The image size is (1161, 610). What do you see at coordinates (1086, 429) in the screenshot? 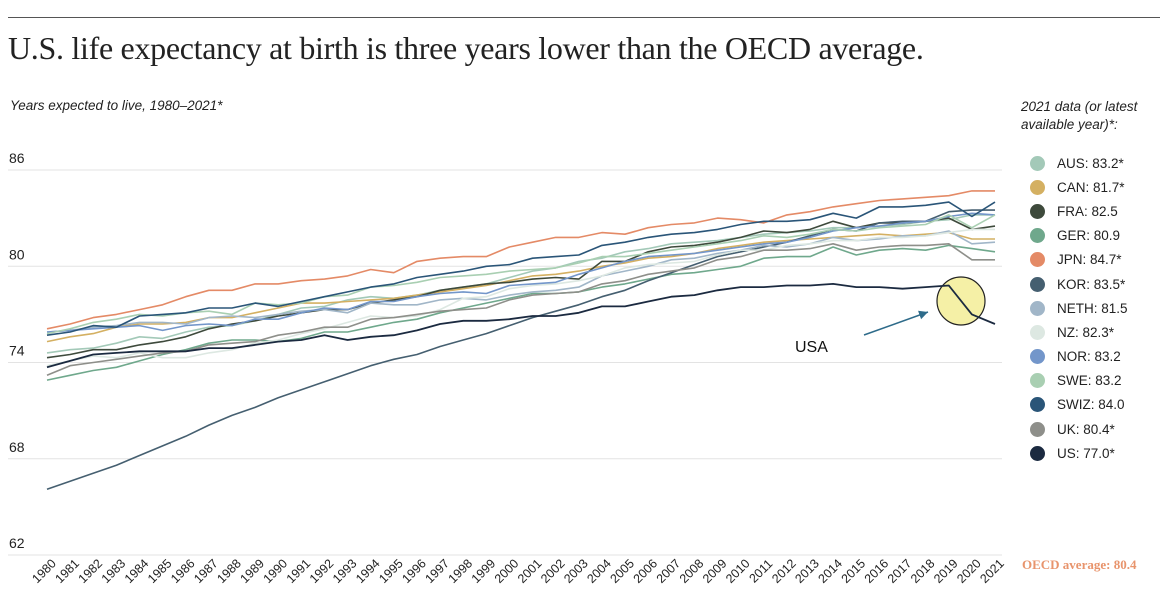
I see `legend-label: UK: 80.4*` at bounding box center [1086, 429].